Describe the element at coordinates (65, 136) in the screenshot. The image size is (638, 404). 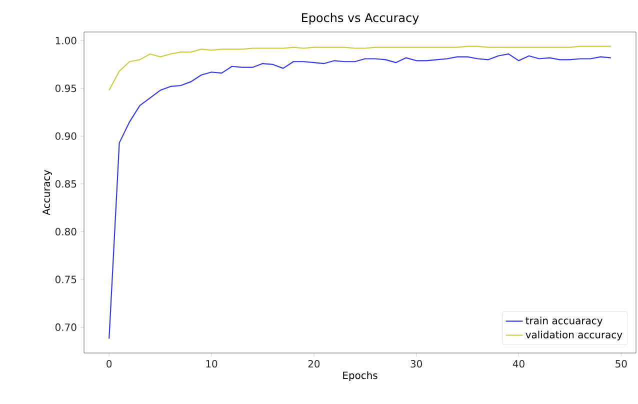
I see `y-tick-label: 0.90` at that location.